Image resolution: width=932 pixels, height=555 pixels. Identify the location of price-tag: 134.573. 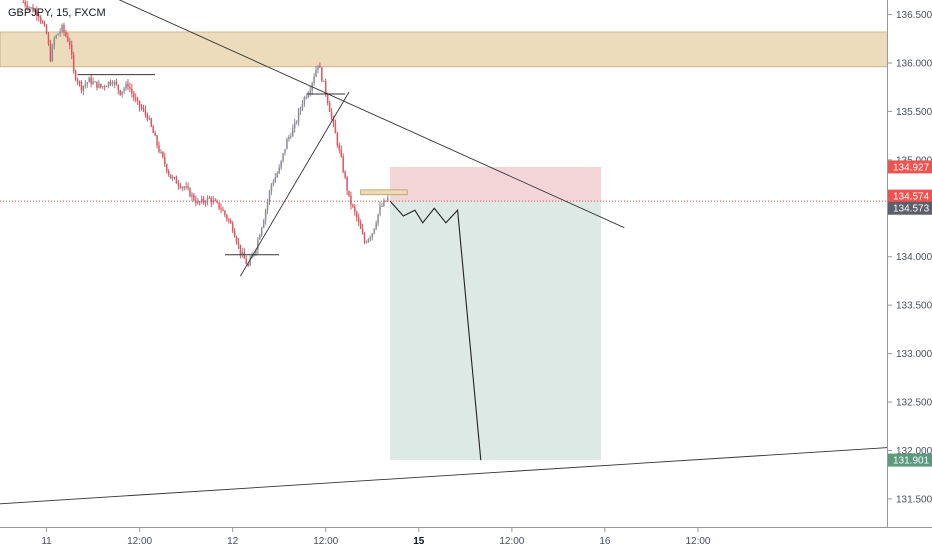
(910, 208).